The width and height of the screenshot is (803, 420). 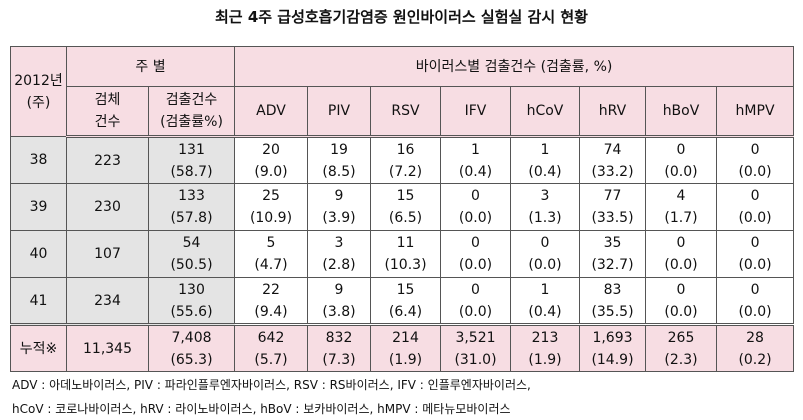 I want to click on rate: (55.6), so click(x=191, y=311).